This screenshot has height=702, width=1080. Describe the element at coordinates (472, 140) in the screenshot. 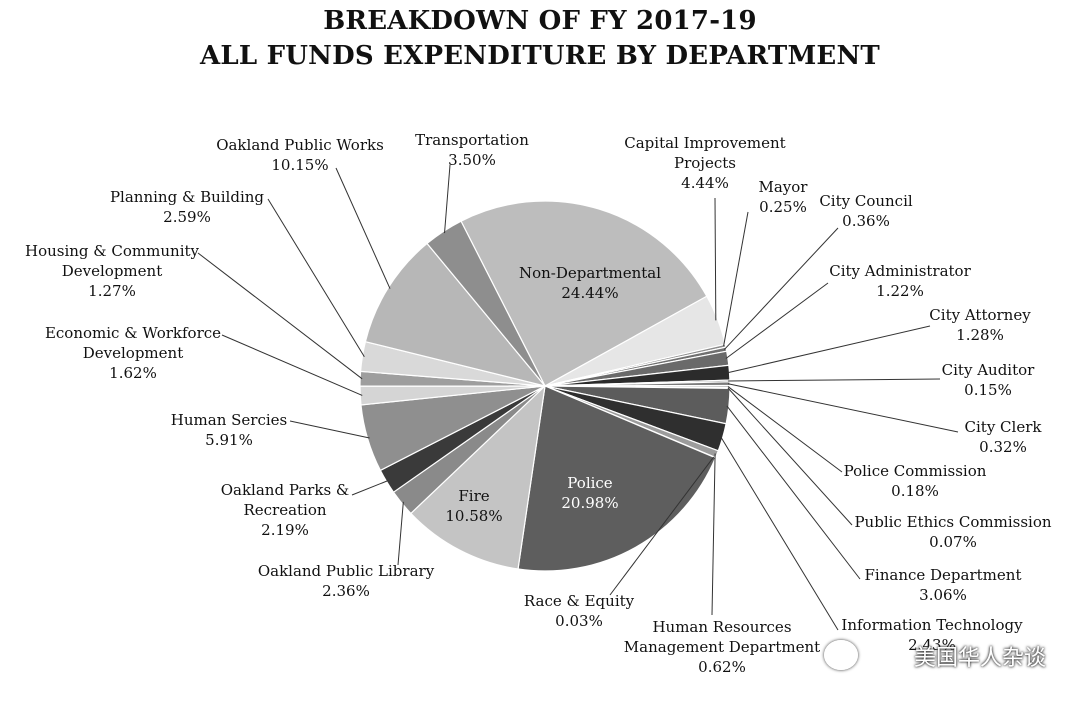

I see `slice-label-line: Transportation` at that location.